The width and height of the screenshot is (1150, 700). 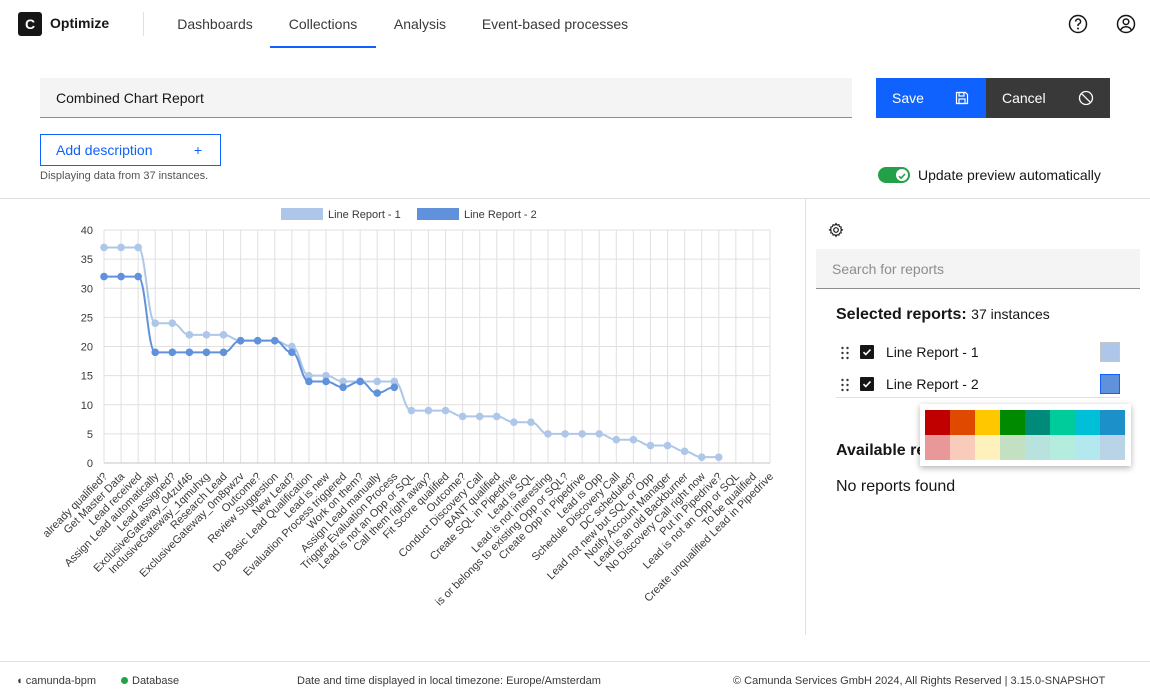 I want to click on auto-update-toggle, so click(x=894, y=175).